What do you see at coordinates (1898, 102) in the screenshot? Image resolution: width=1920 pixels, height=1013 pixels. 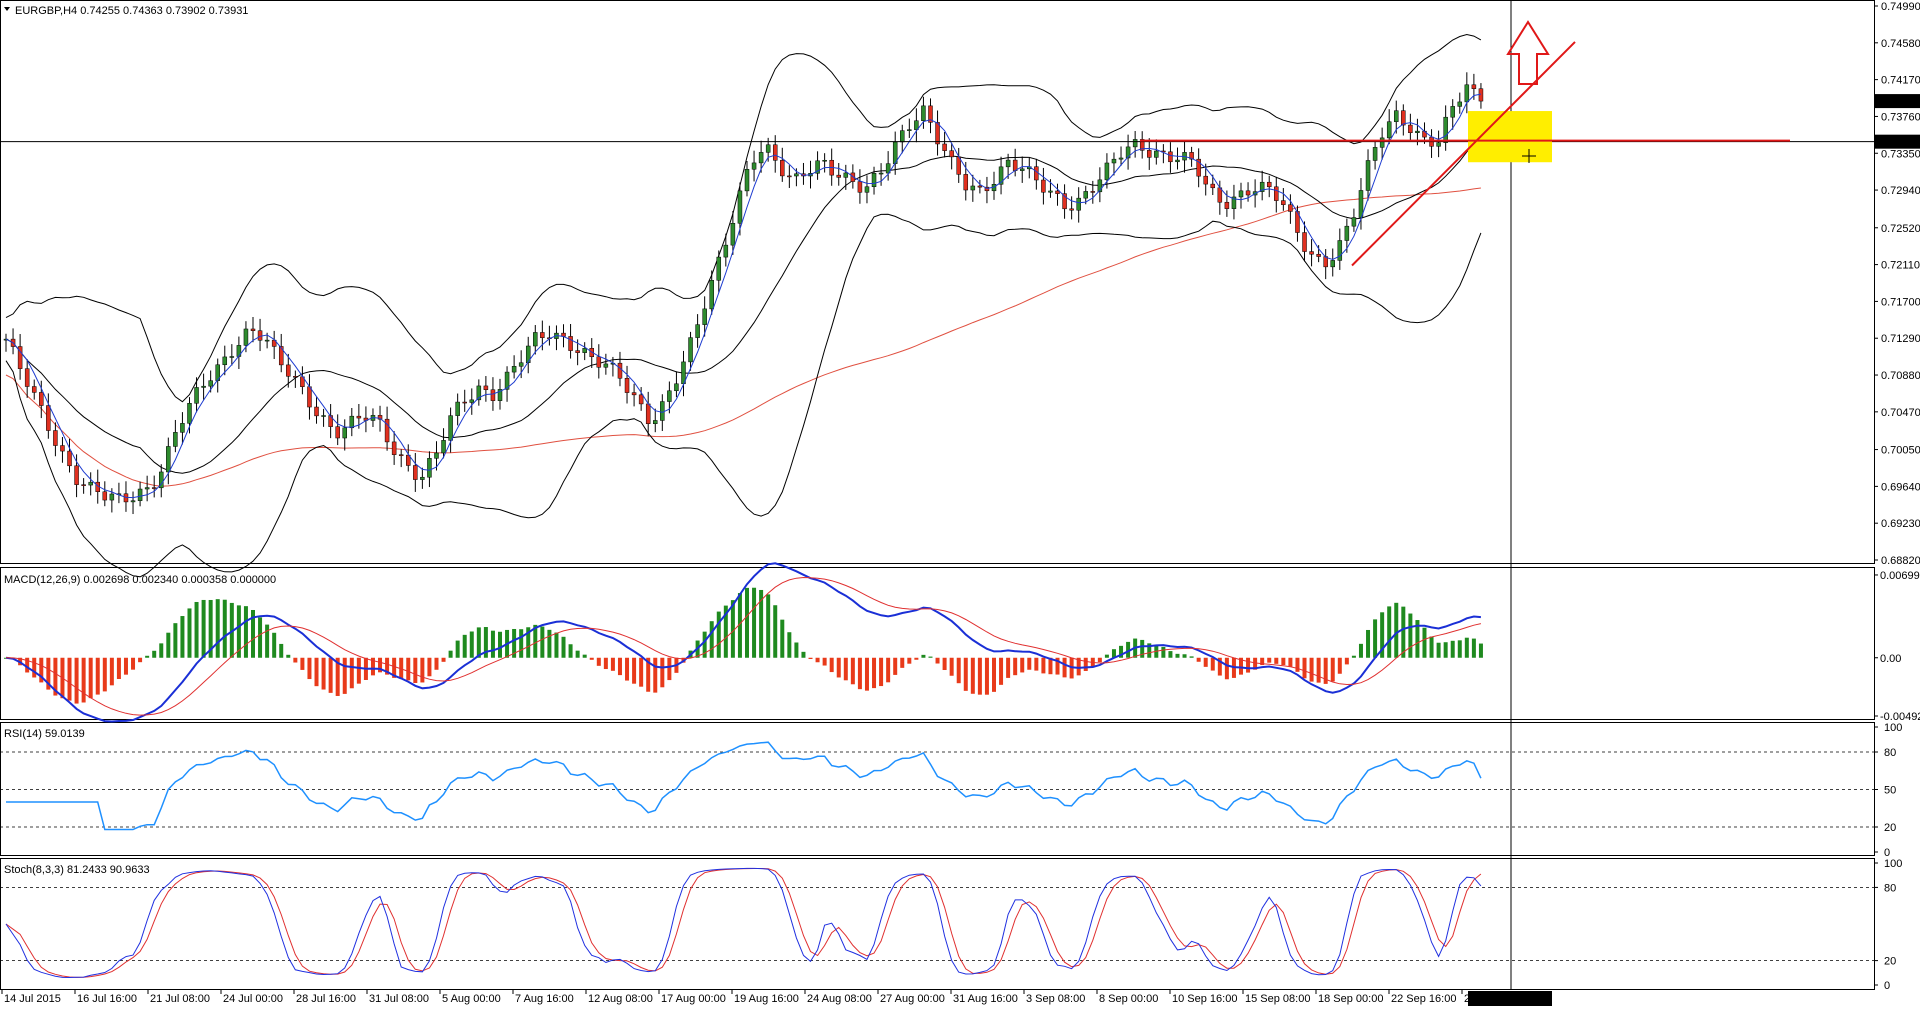 I see `current-price-tag-label: 0.73931` at bounding box center [1898, 102].